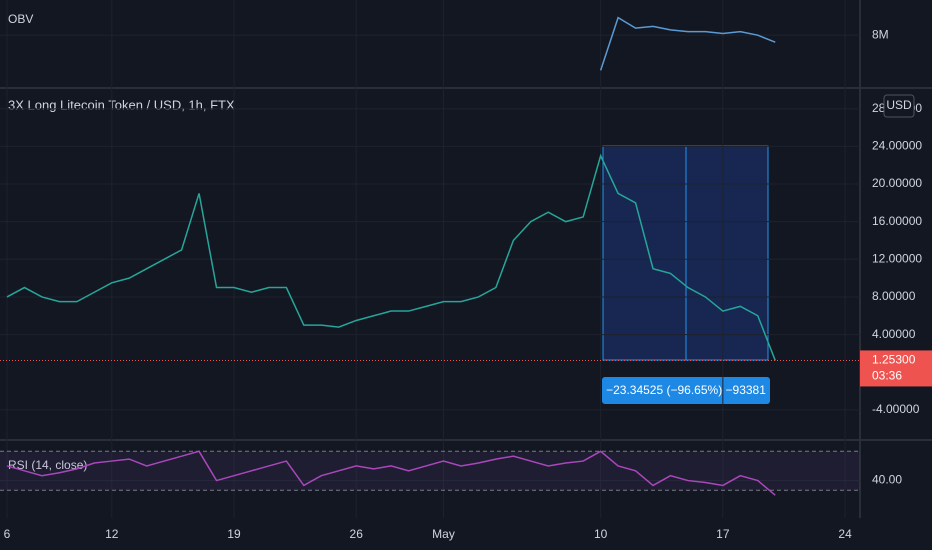  Describe the element at coordinates (894, 334) in the screenshot. I see `y-tick-label: 4.00000` at that location.